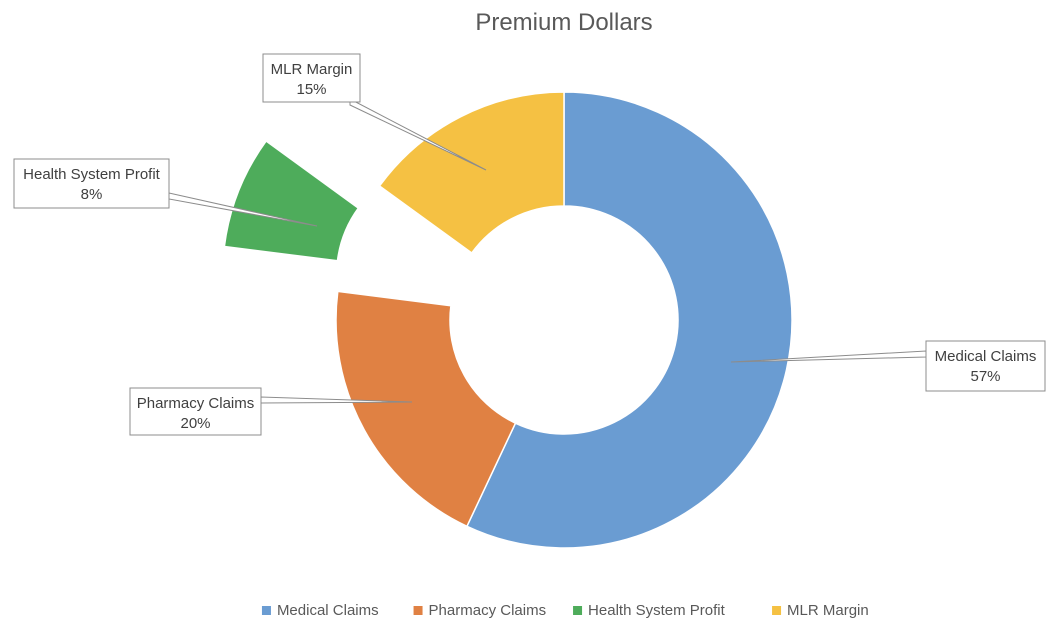  What do you see at coordinates (374, 112) in the screenshot?
I see `data-label-mlr-margin: MLR Margin 15%` at bounding box center [374, 112].